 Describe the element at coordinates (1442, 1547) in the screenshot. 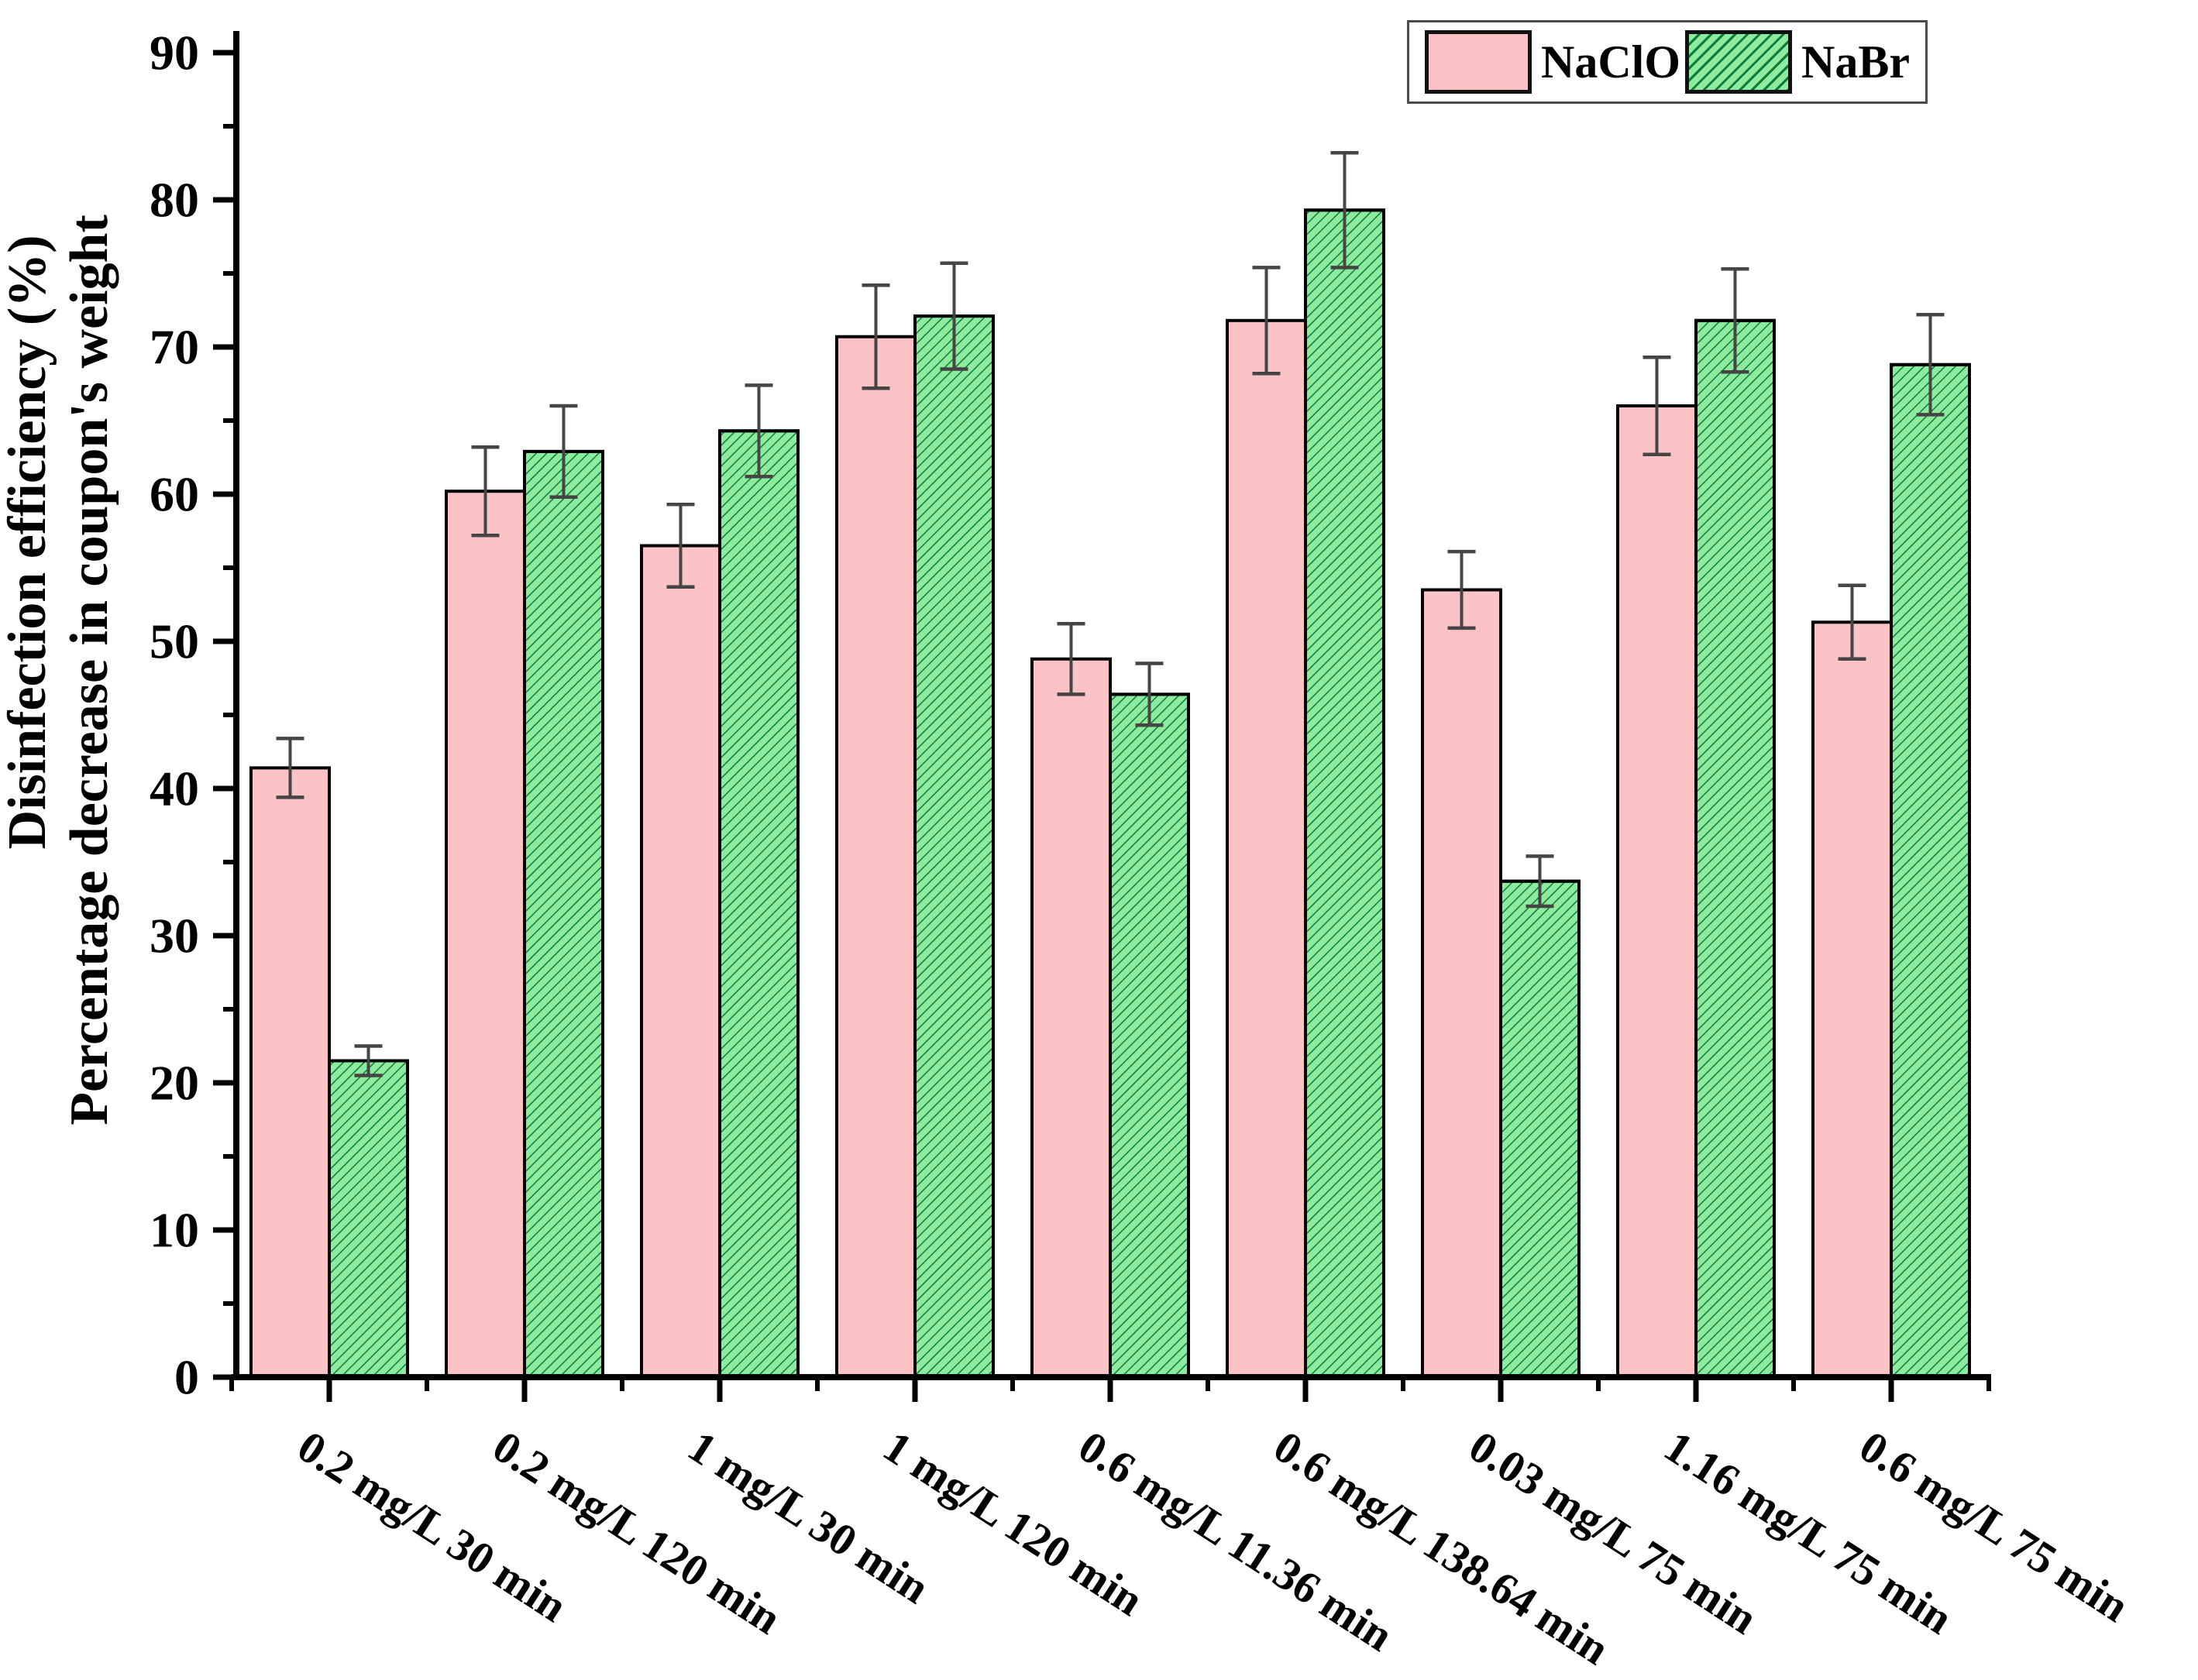

I see `x-tick-label: 0.6 mg/L 138.64 min` at that location.